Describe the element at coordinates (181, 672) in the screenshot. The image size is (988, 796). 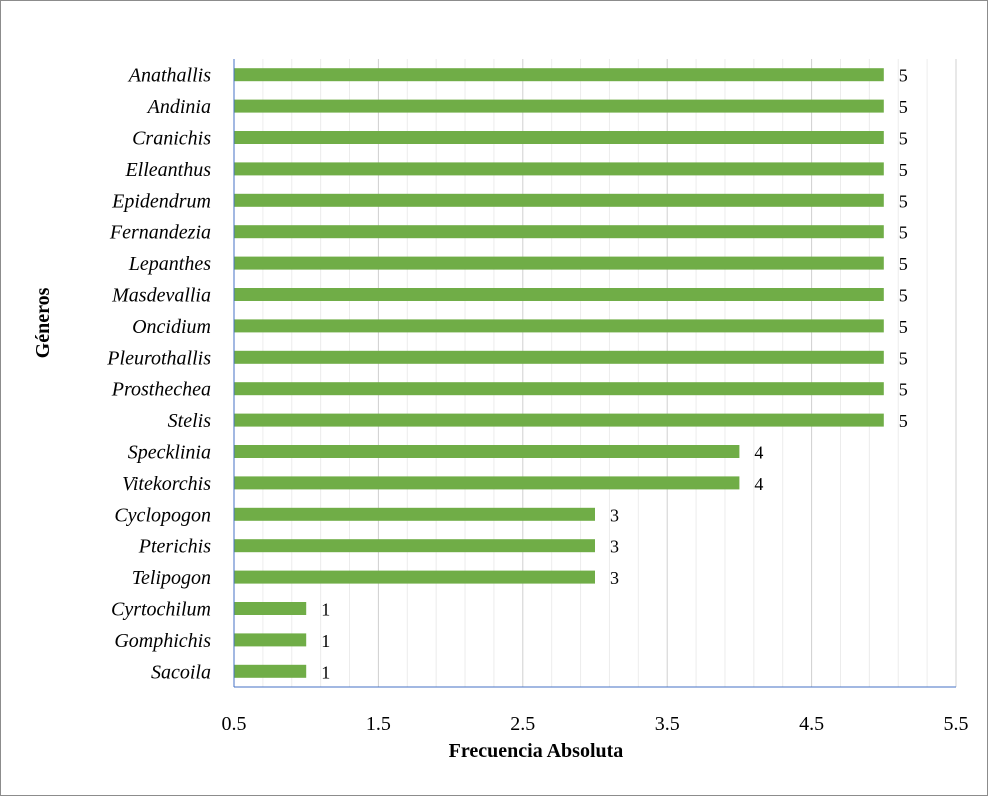
I see `category-label-sacoila: Sacoila` at that location.